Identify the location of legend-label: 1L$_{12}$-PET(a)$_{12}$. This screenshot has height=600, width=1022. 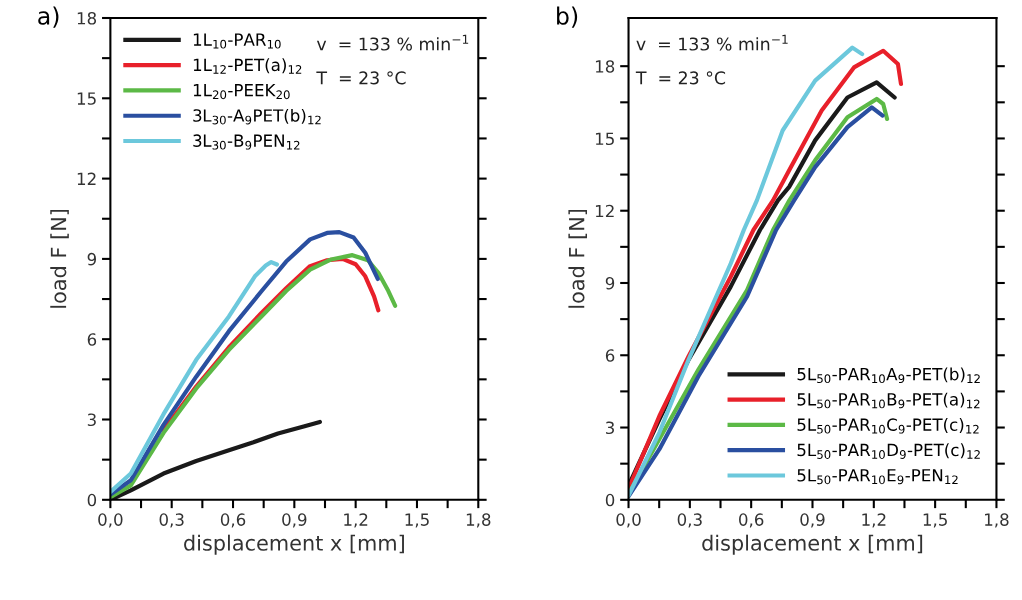
(247, 66).